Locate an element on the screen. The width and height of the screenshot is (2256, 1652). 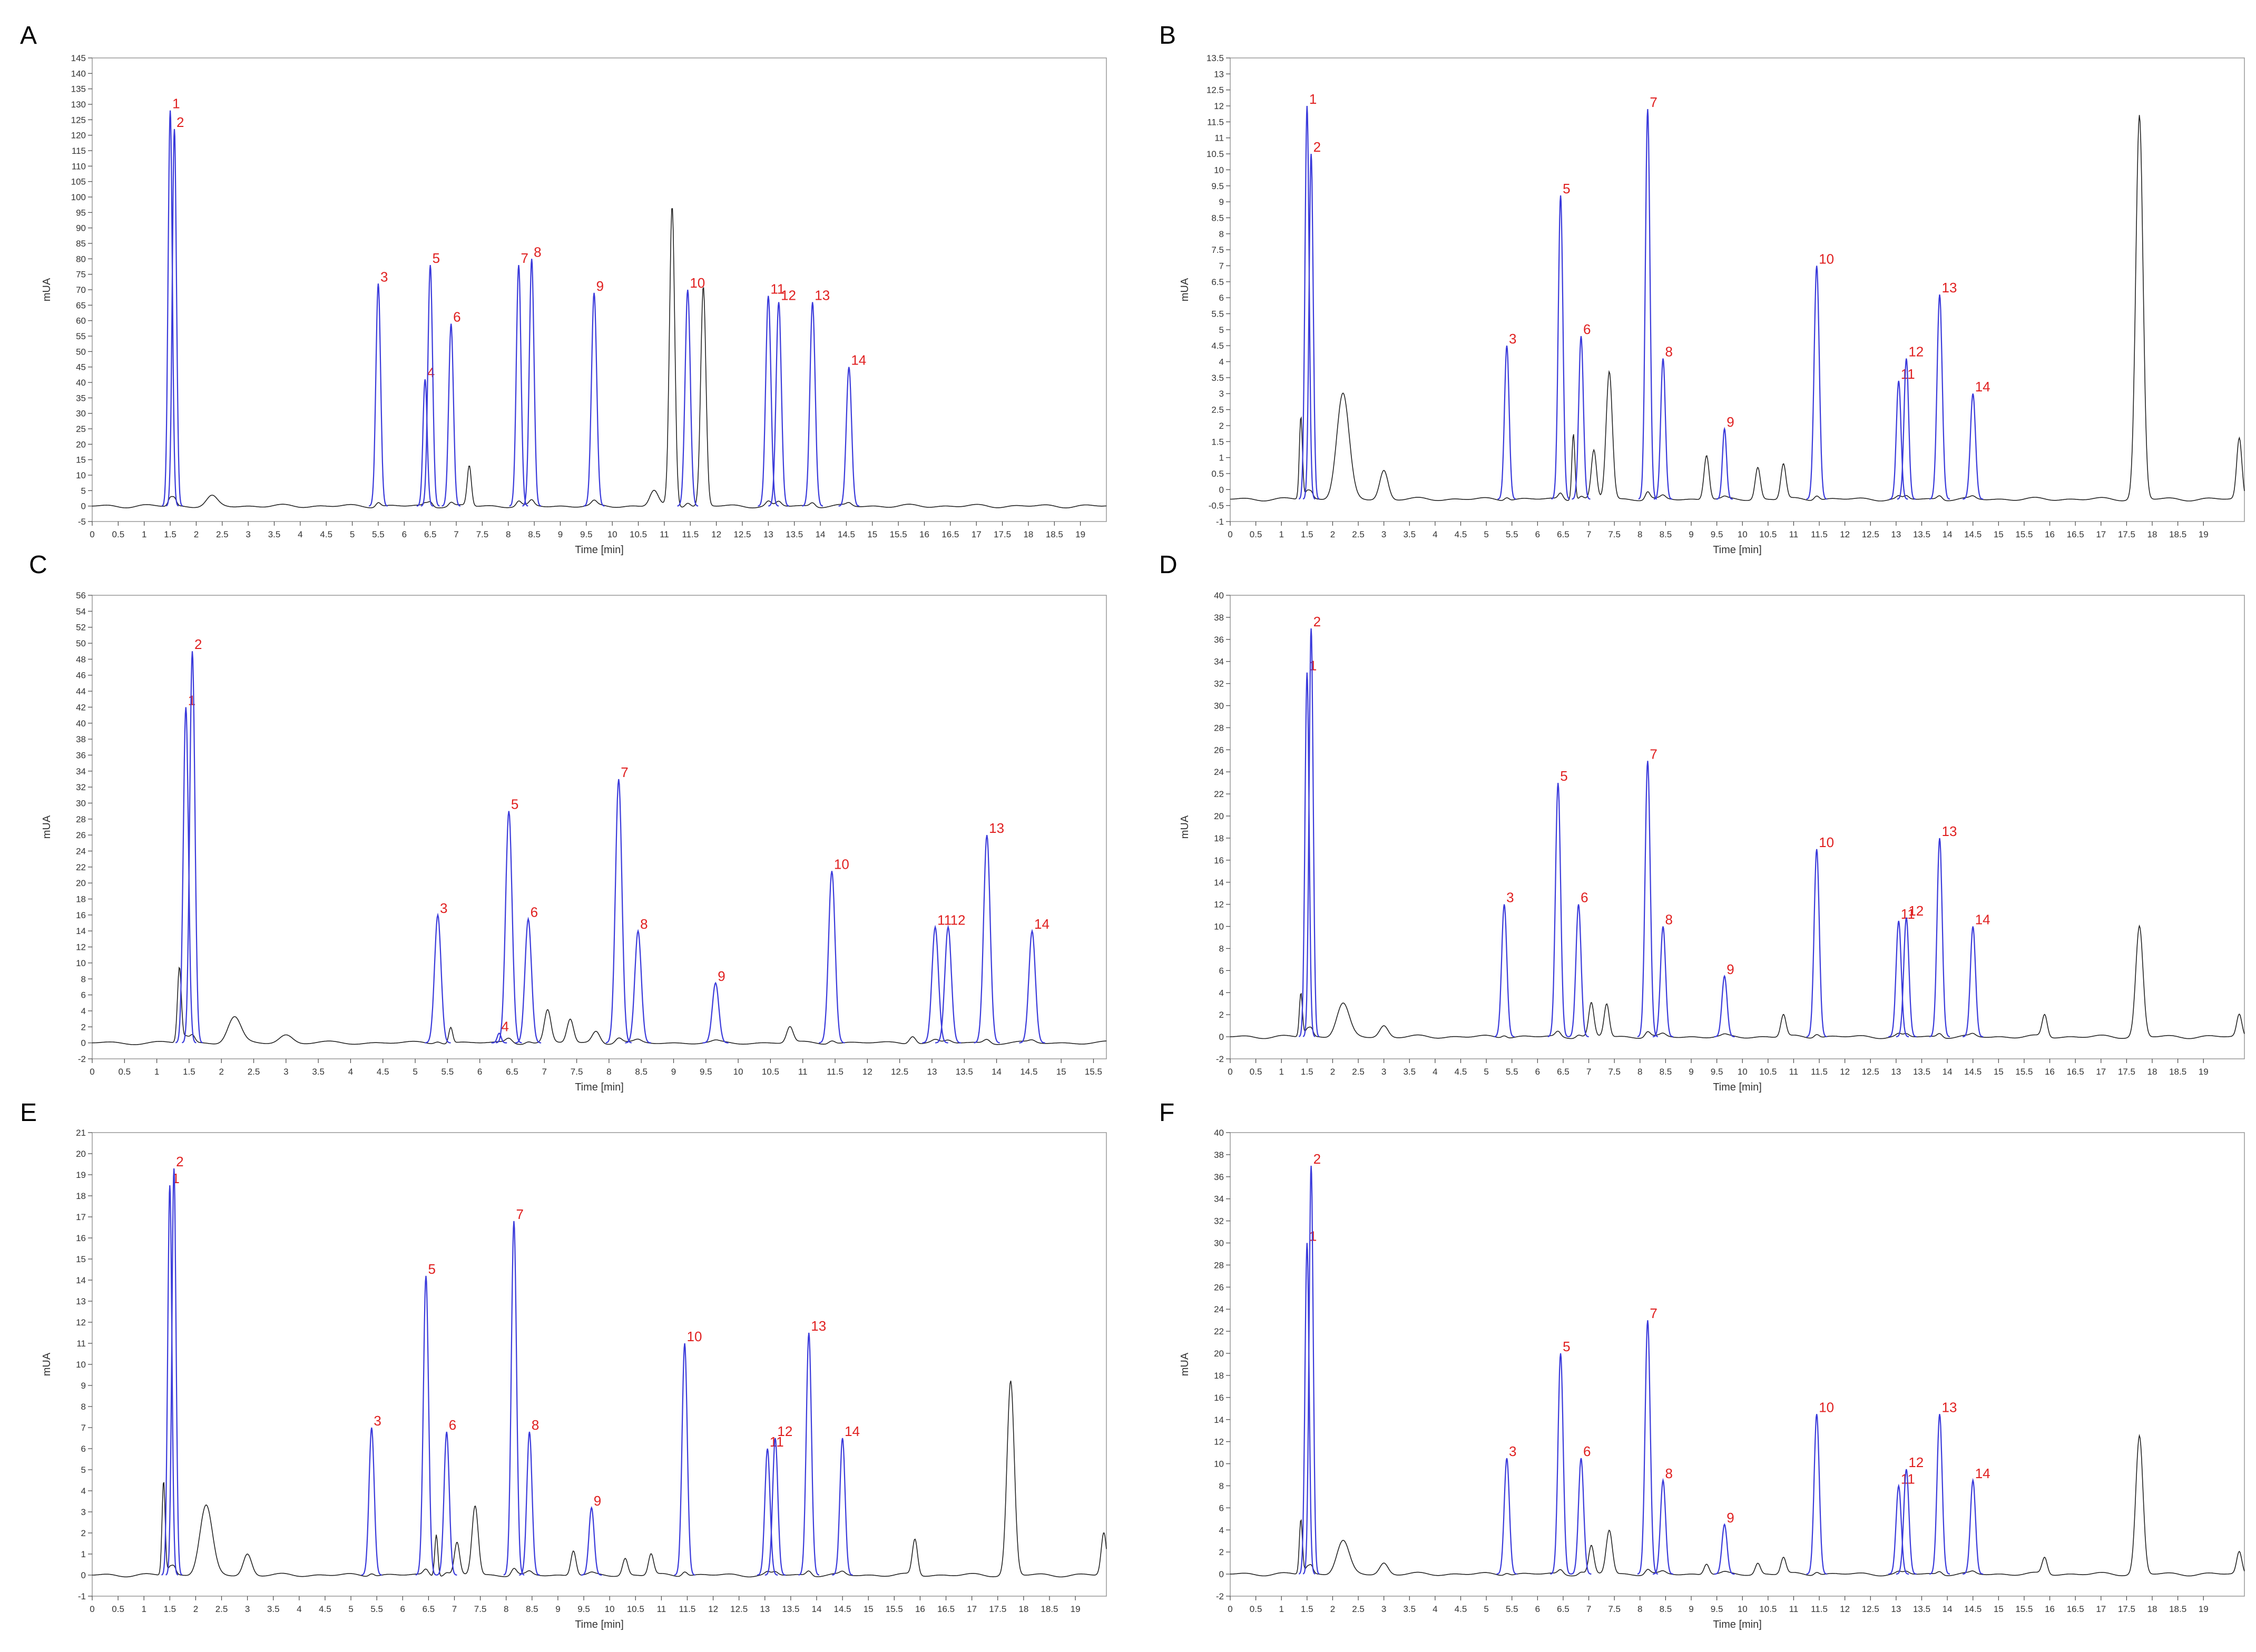
y-tick-label: 32 is located at coordinates (1219, 1221).